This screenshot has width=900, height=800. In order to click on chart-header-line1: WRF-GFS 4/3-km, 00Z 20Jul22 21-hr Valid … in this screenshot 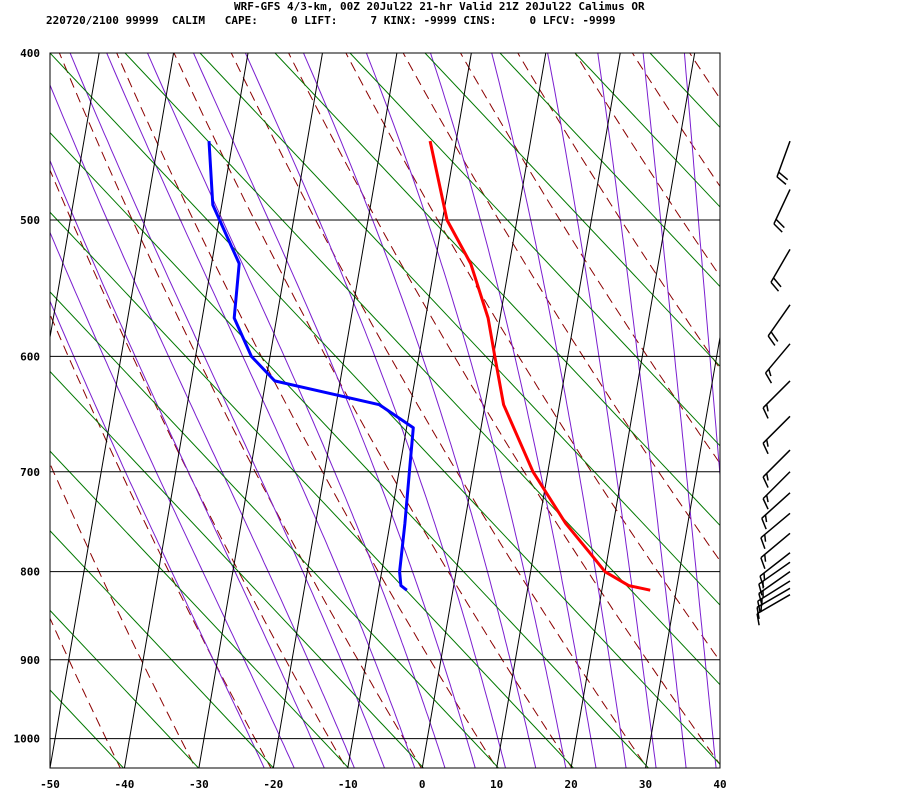, I will do `click(439, 6)`.